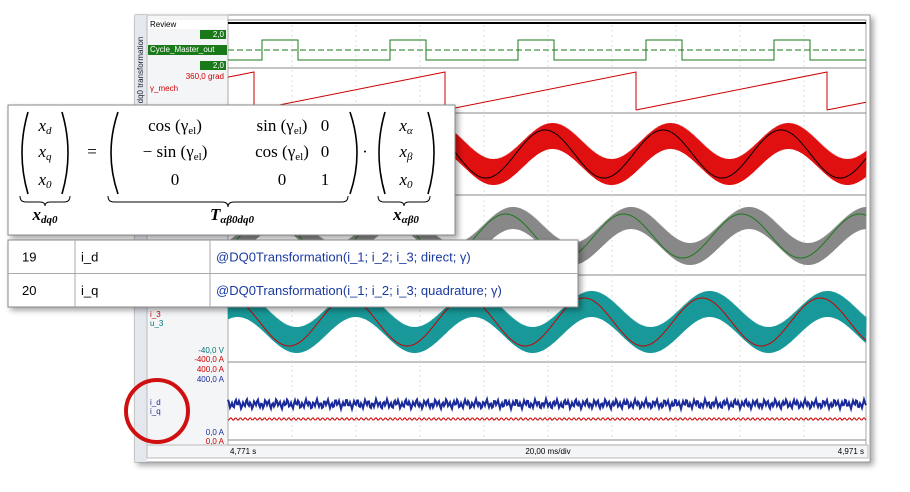 Image resolution: width=910 pixels, height=492 pixels. I want to click on math-term: xq, so click(44, 152).